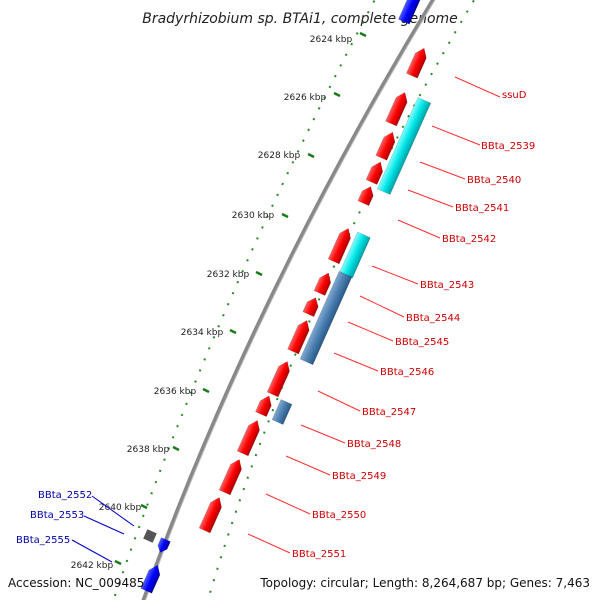 This screenshot has height=600, width=600. What do you see at coordinates (300, 336) in the screenshot?
I see `gene-bbta-2546-arrow` at bounding box center [300, 336].